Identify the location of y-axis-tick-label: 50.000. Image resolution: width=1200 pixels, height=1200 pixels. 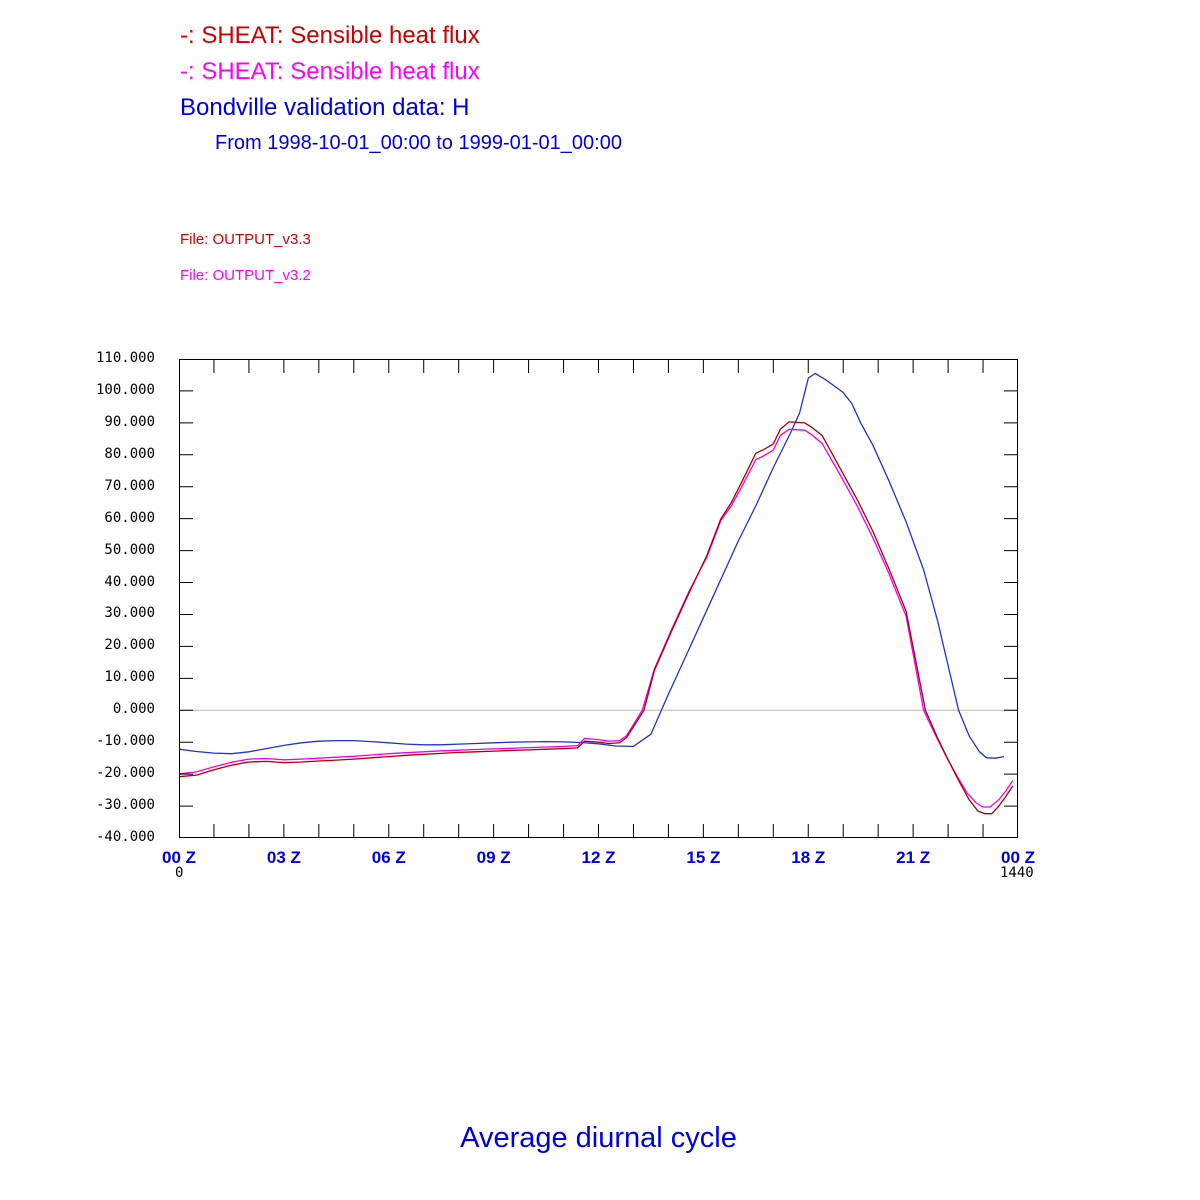
(129, 549).